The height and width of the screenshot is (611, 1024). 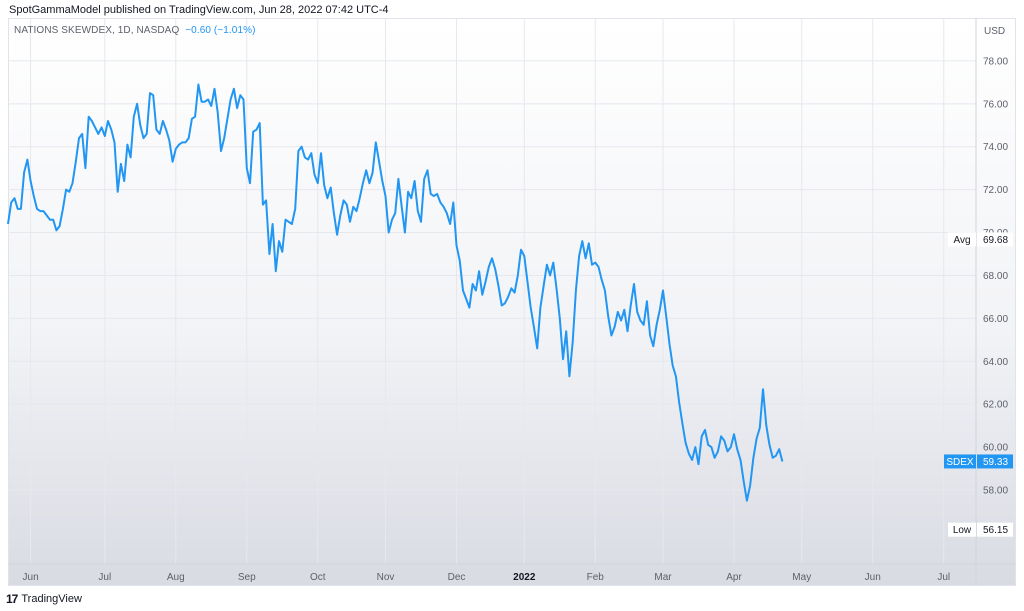 I want to click on price-tick-label: 64.00, so click(x=995, y=362).